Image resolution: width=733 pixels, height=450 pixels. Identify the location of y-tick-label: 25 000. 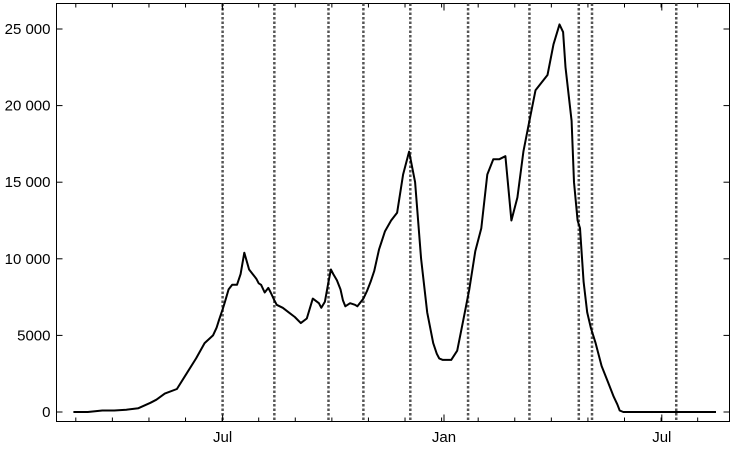
(28, 29).